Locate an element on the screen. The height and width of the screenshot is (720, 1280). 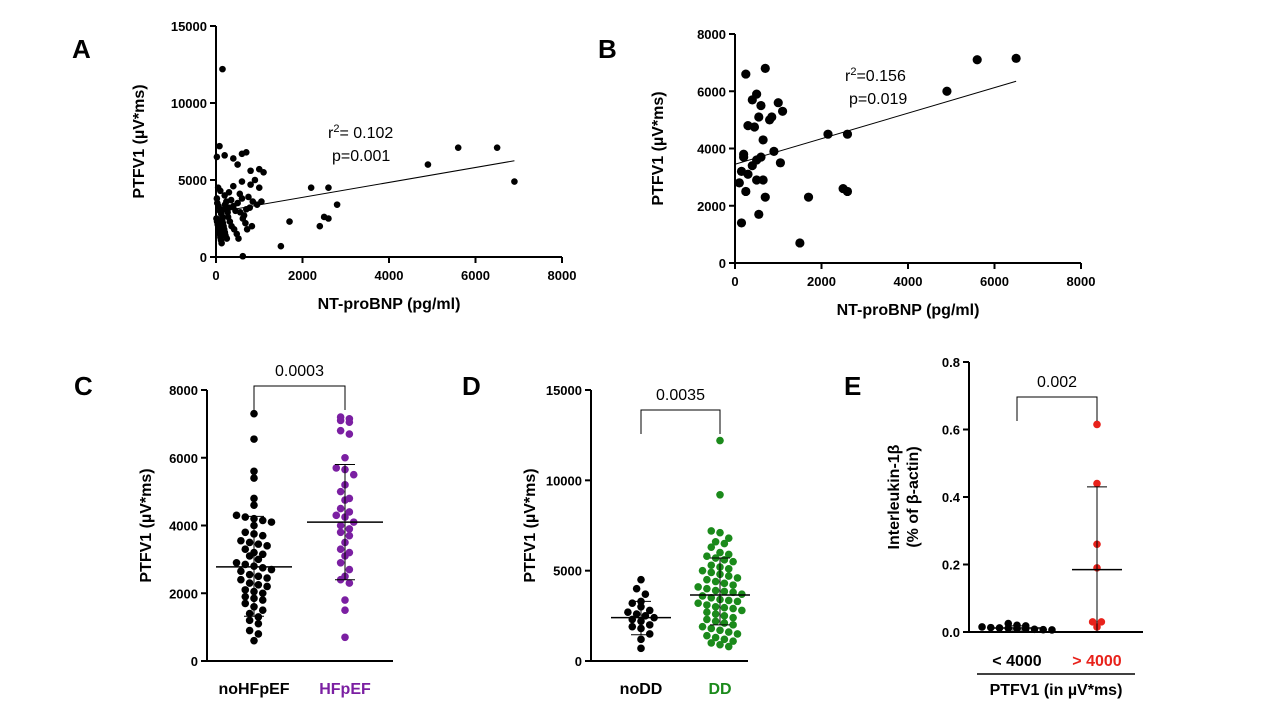
dot-plot-d: 0 5000 10000 15000 PTFV1 (µV*ms) noDD DD 0.0035 is located at coordinates (636, 540).